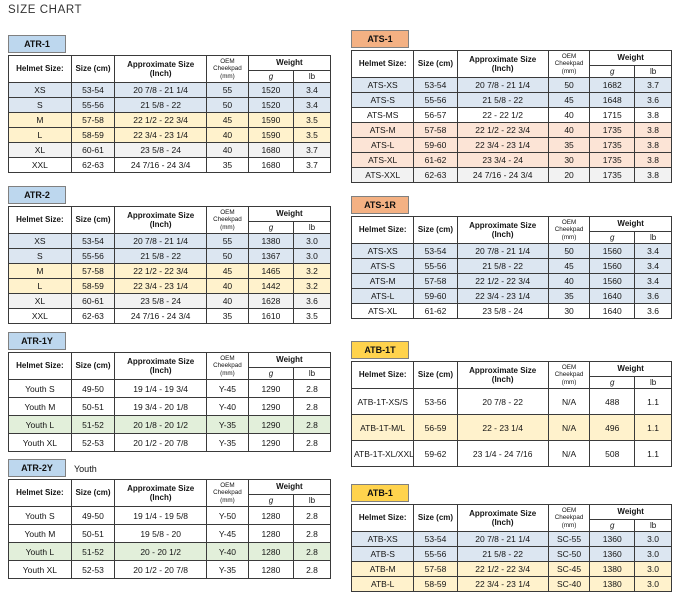  I want to click on cell-size-cm: 53-56, so click(435, 401).